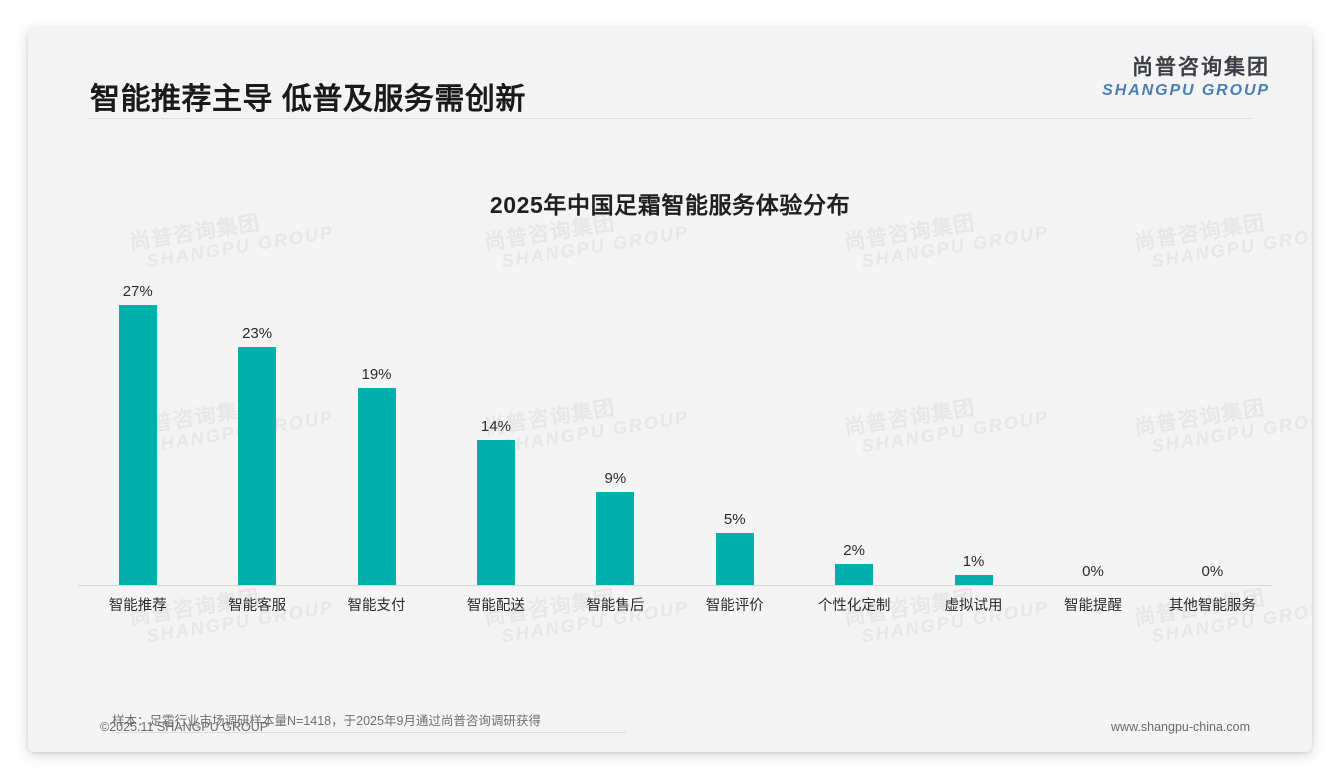 This screenshot has width=1340, height=780. I want to click on bar-value-label: 1%, so click(973, 561).